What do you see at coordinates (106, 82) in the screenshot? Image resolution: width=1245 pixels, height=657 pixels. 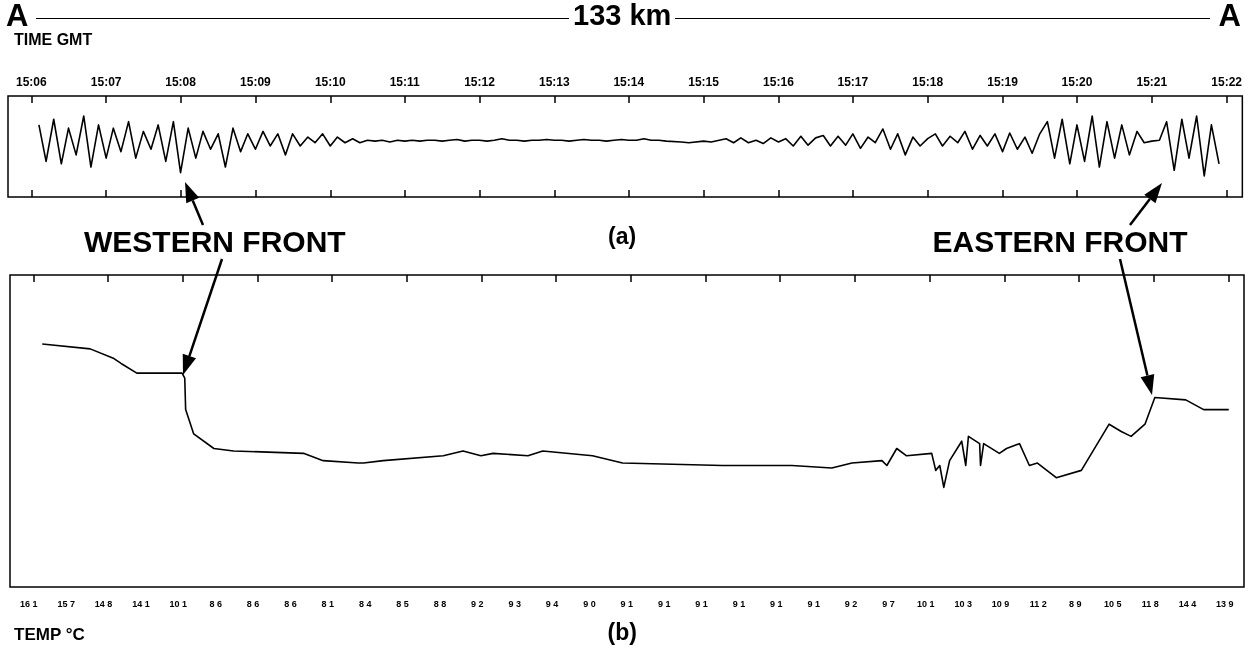 I see `x-tick-label: 15:07` at bounding box center [106, 82].